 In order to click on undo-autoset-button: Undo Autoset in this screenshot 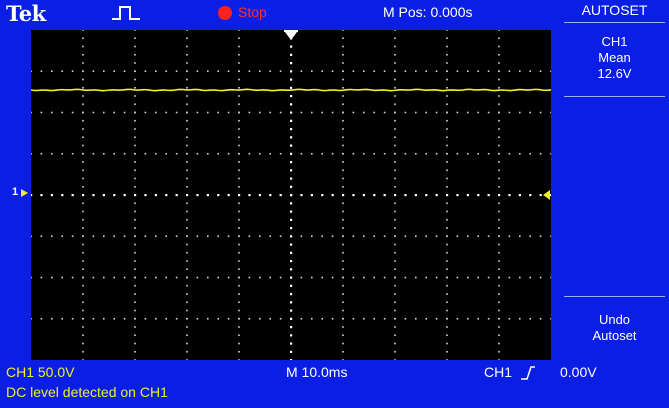, I will do `click(614, 328)`.